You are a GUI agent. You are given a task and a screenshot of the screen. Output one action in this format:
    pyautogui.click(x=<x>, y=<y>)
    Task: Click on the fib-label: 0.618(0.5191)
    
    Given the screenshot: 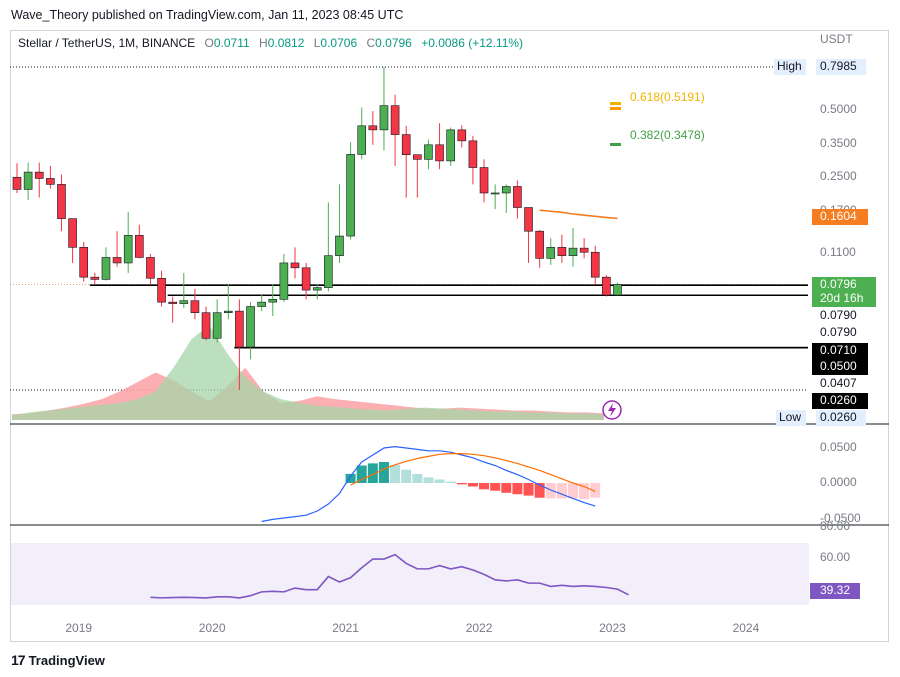 What is the action you would take?
    pyautogui.click(x=667, y=97)
    